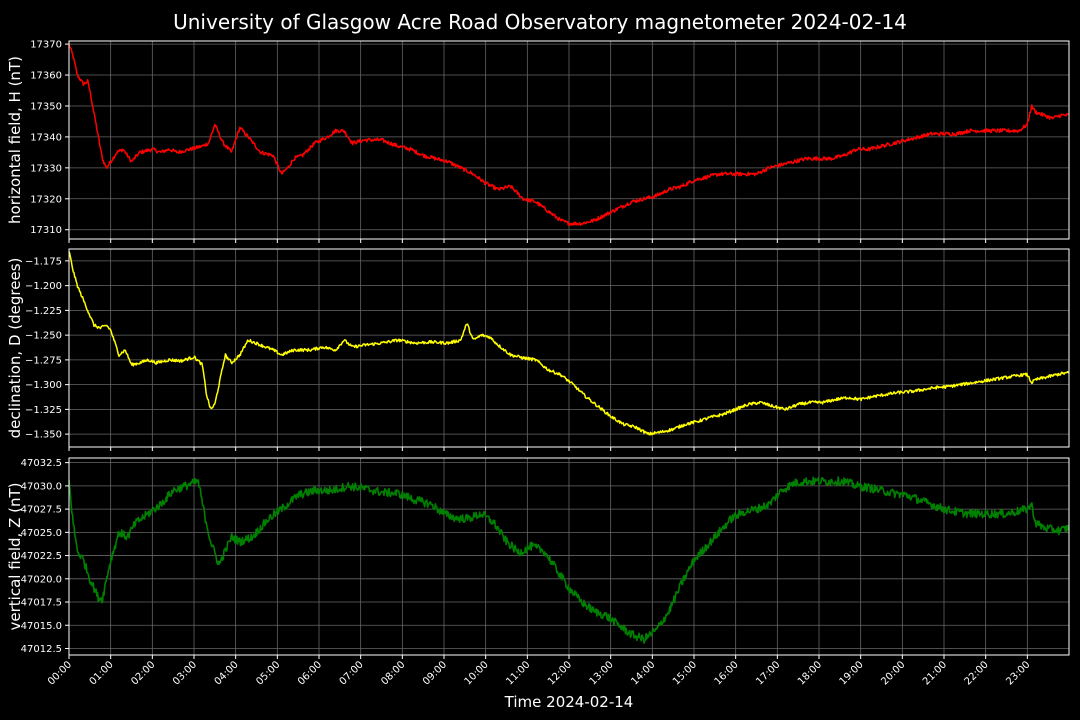 Image resolution: width=1080 pixels, height=720 pixels. Describe the element at coordinates (46, 106) in the screenshot. I see `y-tick-label: 17350` at that location.